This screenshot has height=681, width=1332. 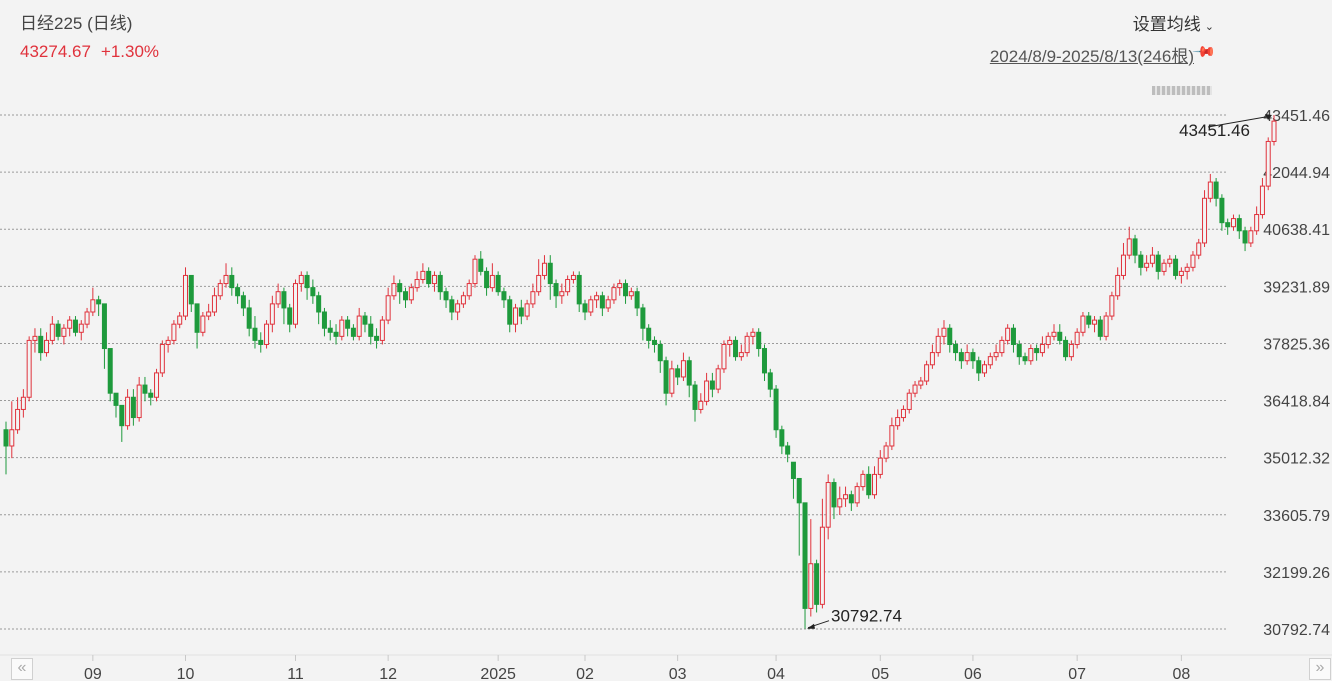 What do you see at coordinates (1320, 669) in the screenshot?
I see `scroll-right-button: »` at bounding box center [1320, 669].